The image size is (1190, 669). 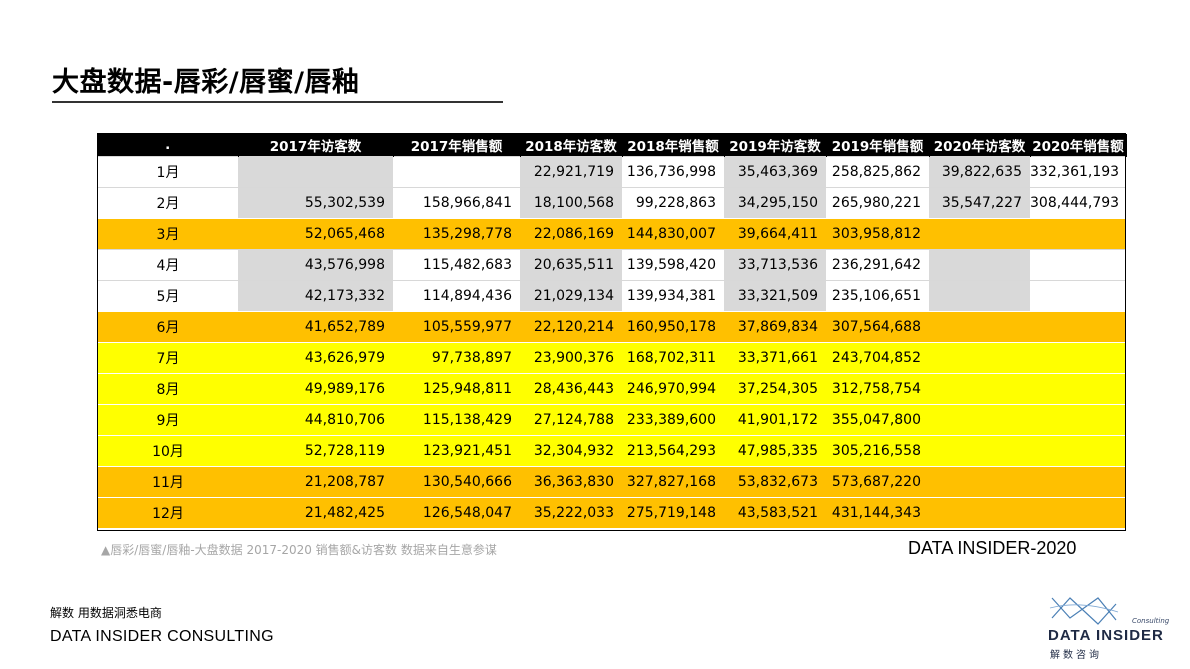 I want to click on month-cell: 3月, so click(x=168, y=234).